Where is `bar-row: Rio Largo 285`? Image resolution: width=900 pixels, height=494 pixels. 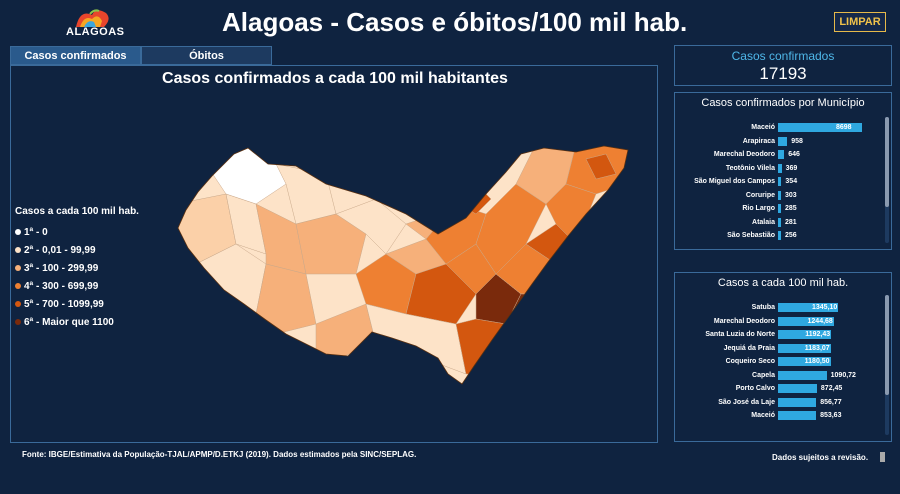
bar-row: Rio Largo 285 is located at coordinates (780, 209).